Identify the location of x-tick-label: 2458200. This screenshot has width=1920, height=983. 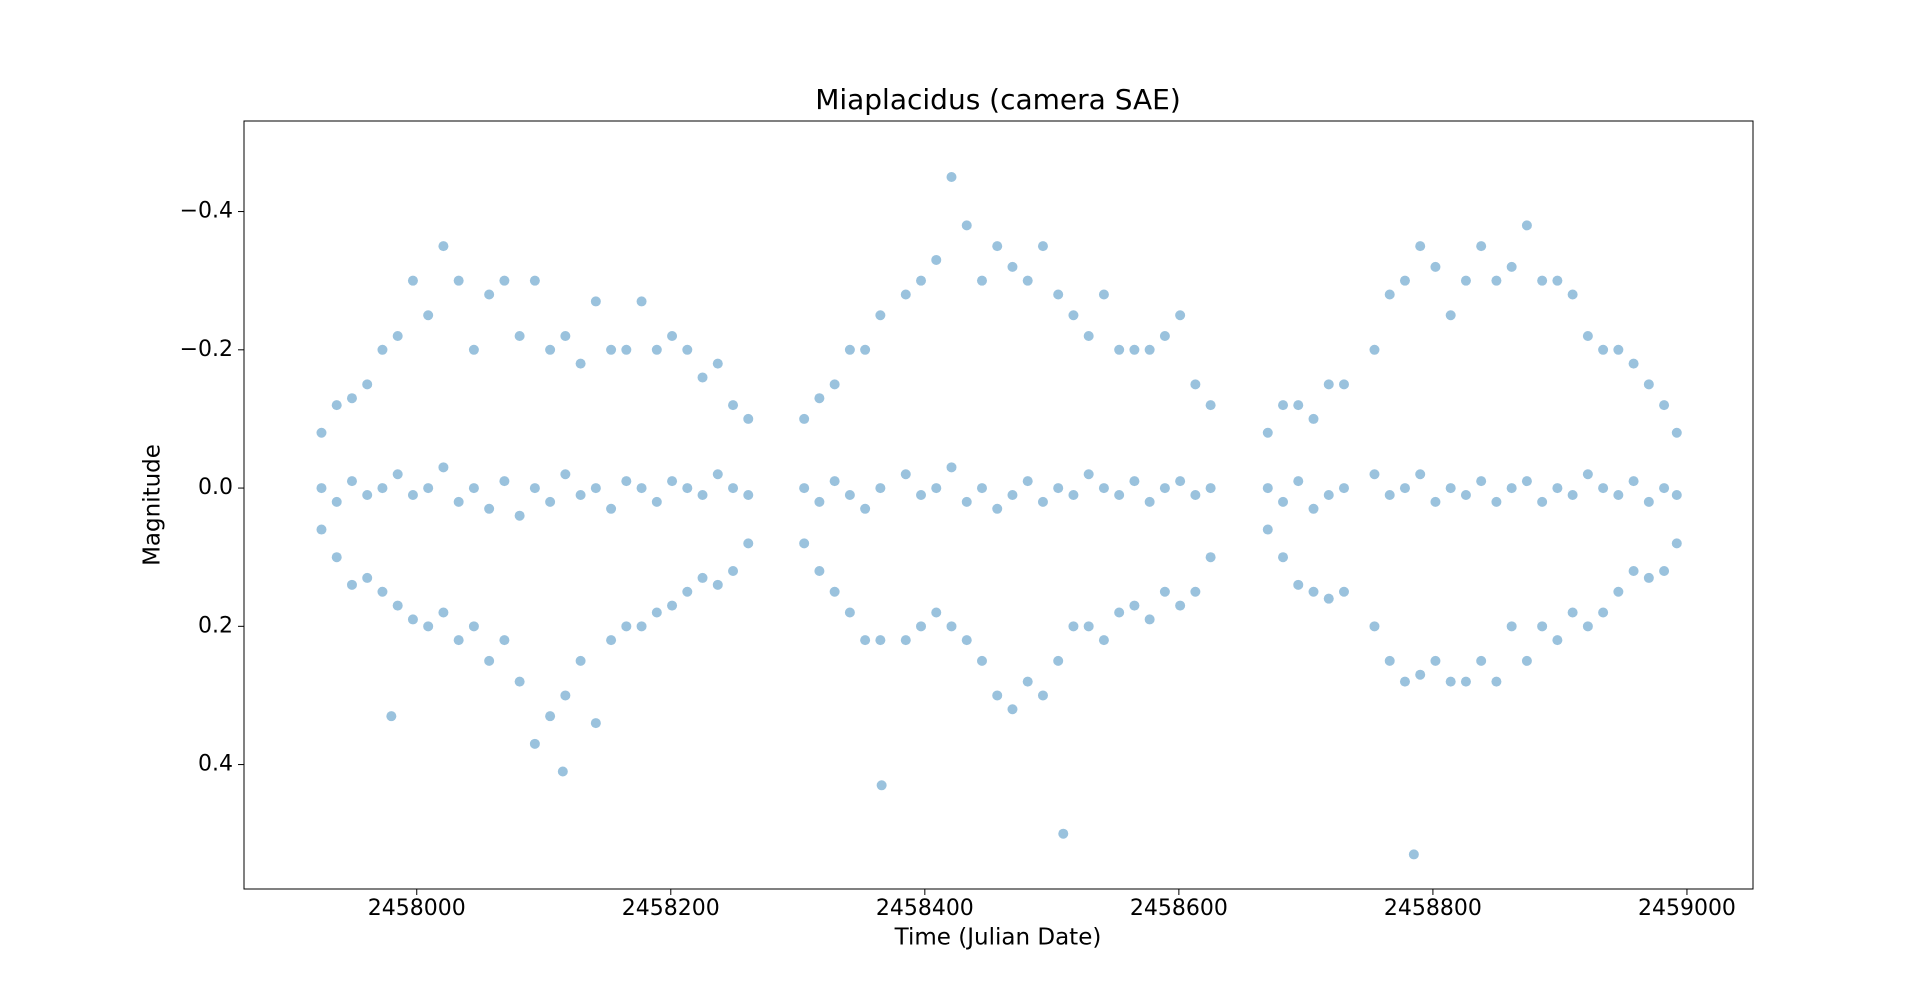
(671, 908).